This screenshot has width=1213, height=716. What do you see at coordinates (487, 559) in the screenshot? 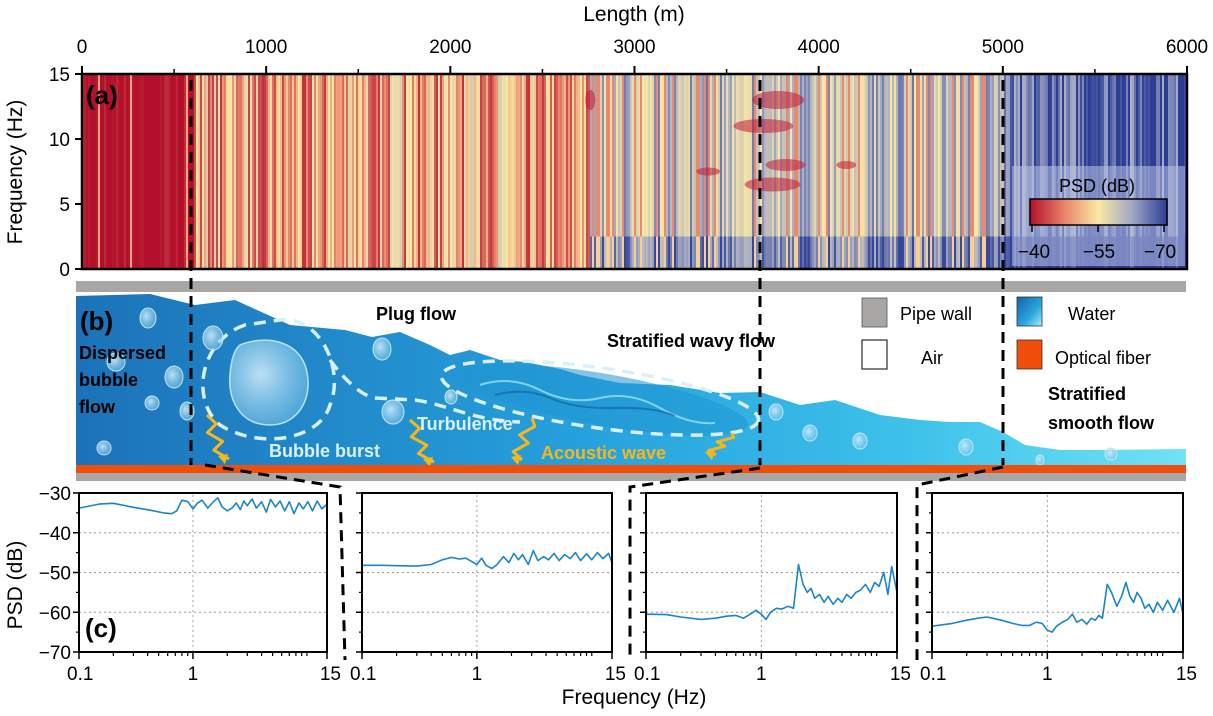
I see `psd-line` at bounding box center [487, 559].